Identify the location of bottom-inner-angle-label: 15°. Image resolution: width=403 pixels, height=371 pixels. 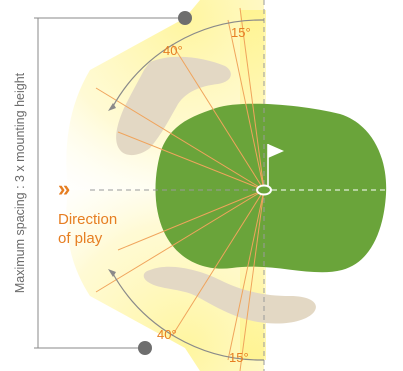
(239, 357).